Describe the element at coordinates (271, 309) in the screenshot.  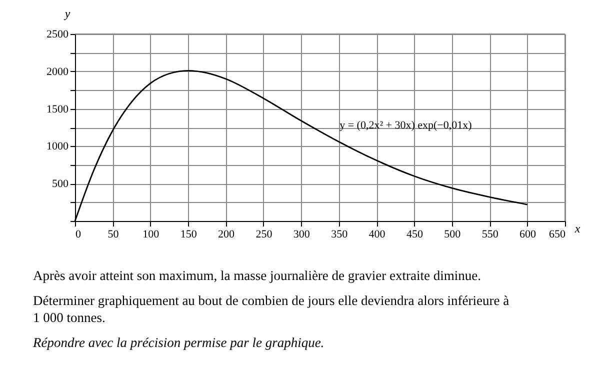
I see `text: Déterminer graphiquement au bout de combien de jours elle deviendra alors inférieure à 1 000 tonnes.` at that location.